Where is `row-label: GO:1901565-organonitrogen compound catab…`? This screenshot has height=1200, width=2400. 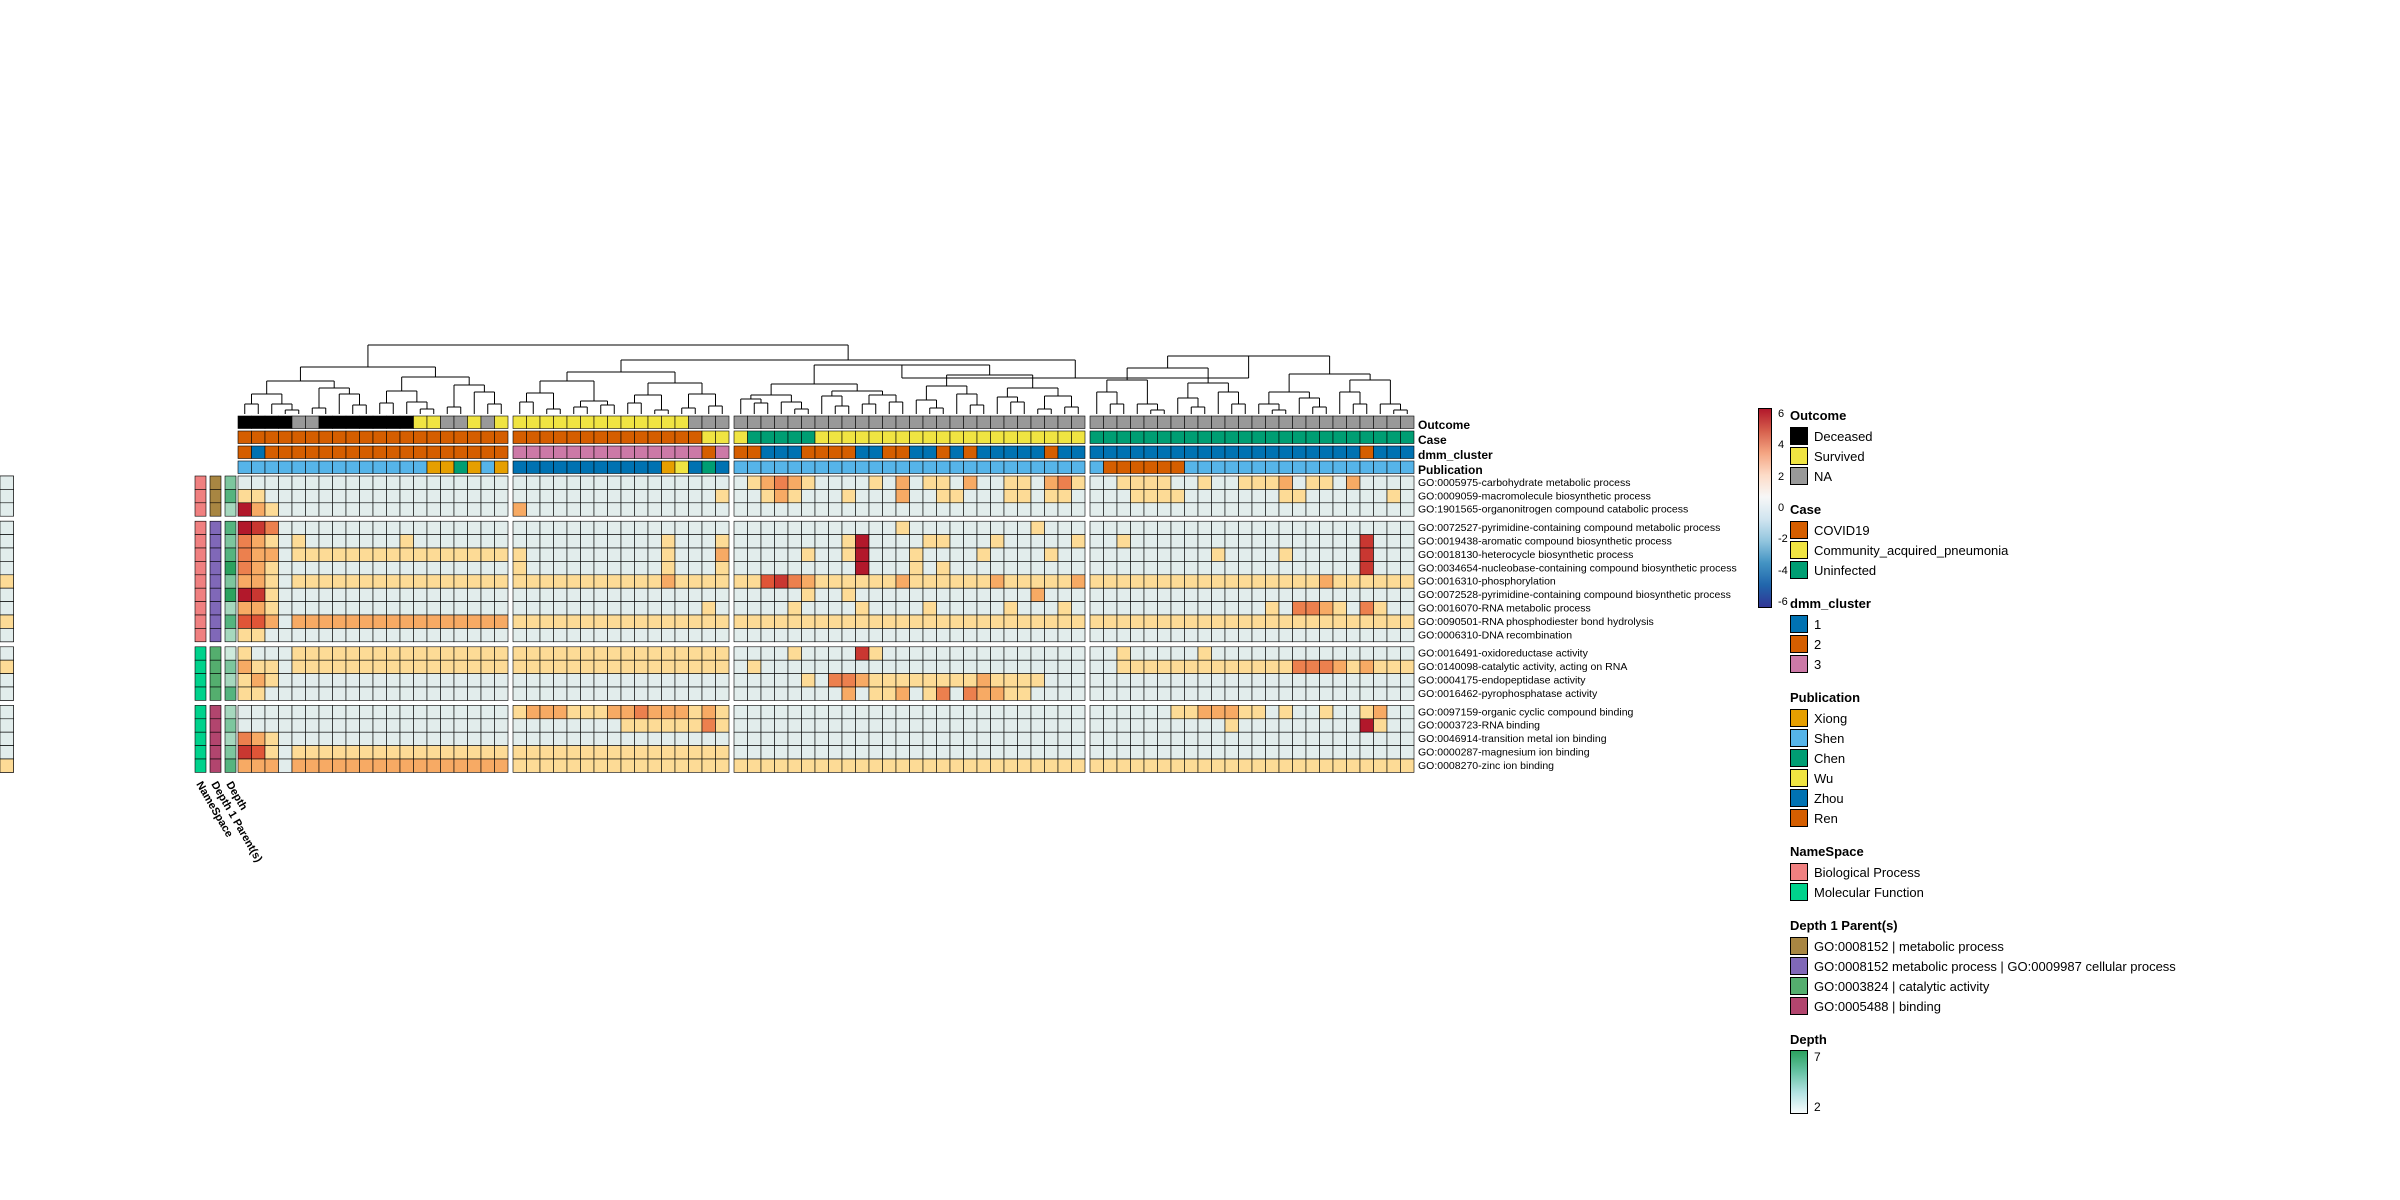 row-label: GO:1901565-organonitrogen compound catab… is located at coordinates (1553, 510).